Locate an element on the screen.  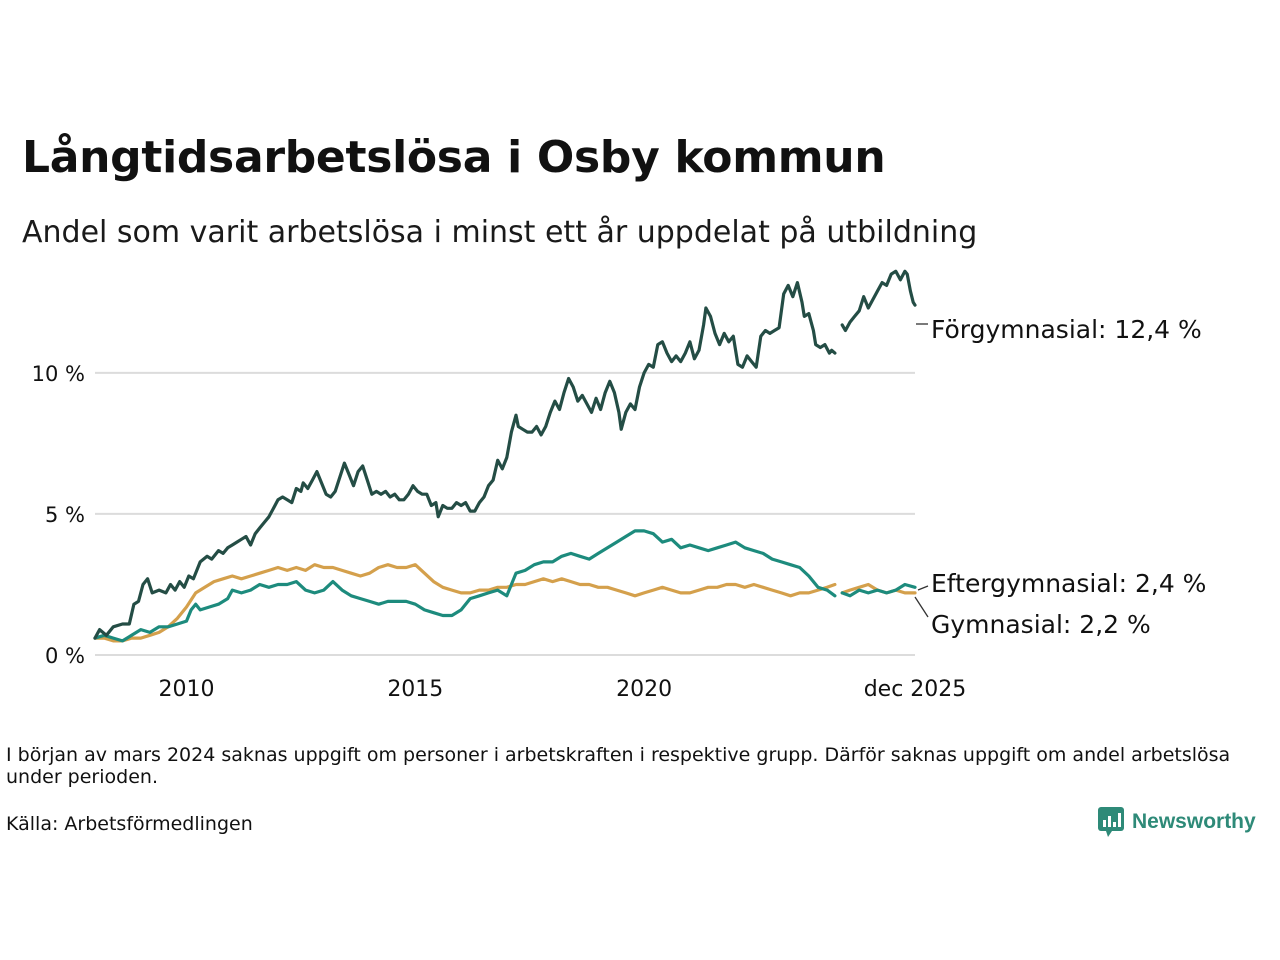
x-tick-label: dec 2025 is located at coordinates (915, 689).